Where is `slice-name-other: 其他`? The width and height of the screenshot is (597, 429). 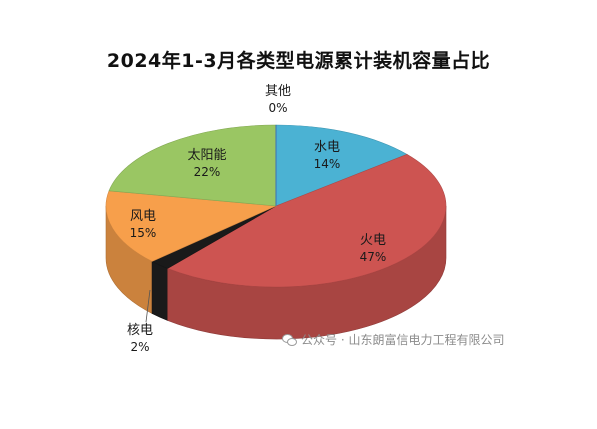 slice-name-other: 其他 is located at coordinates (278, 91).